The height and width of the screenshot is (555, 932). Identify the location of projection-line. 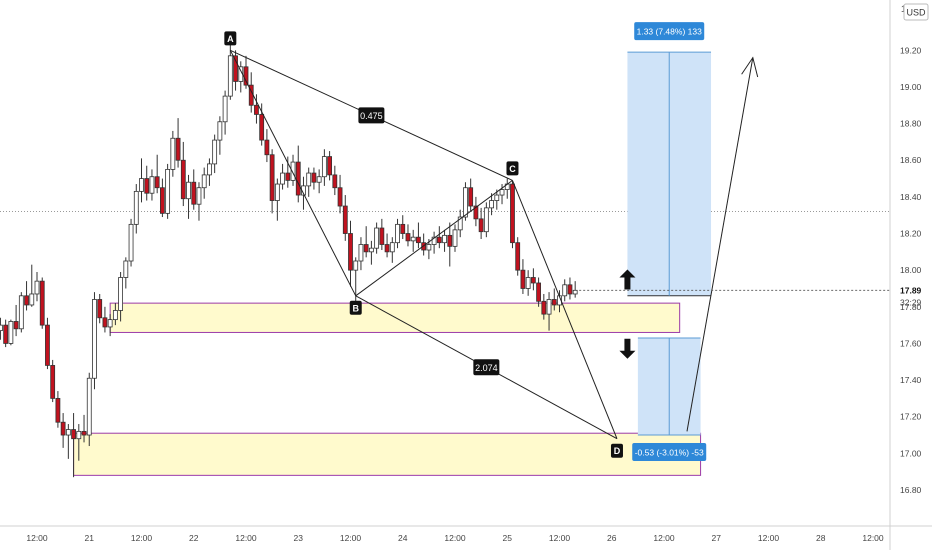
(720, 244).